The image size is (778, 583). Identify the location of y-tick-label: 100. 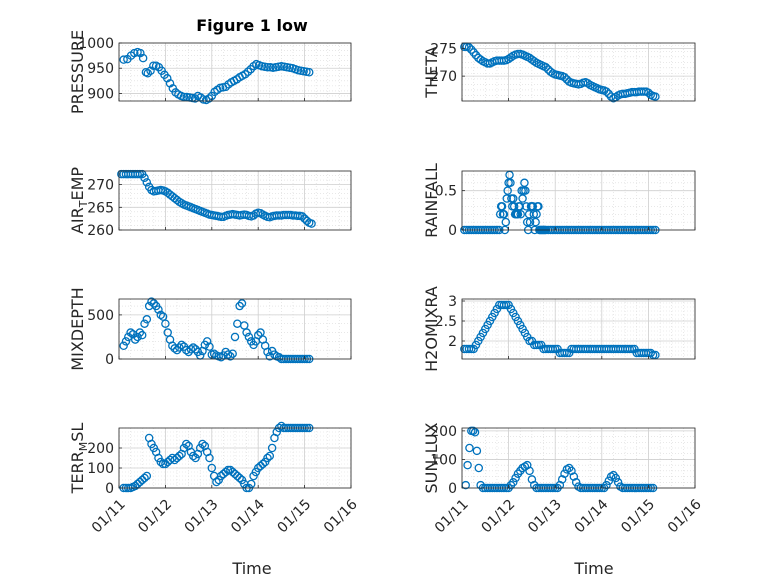
(443, 460).